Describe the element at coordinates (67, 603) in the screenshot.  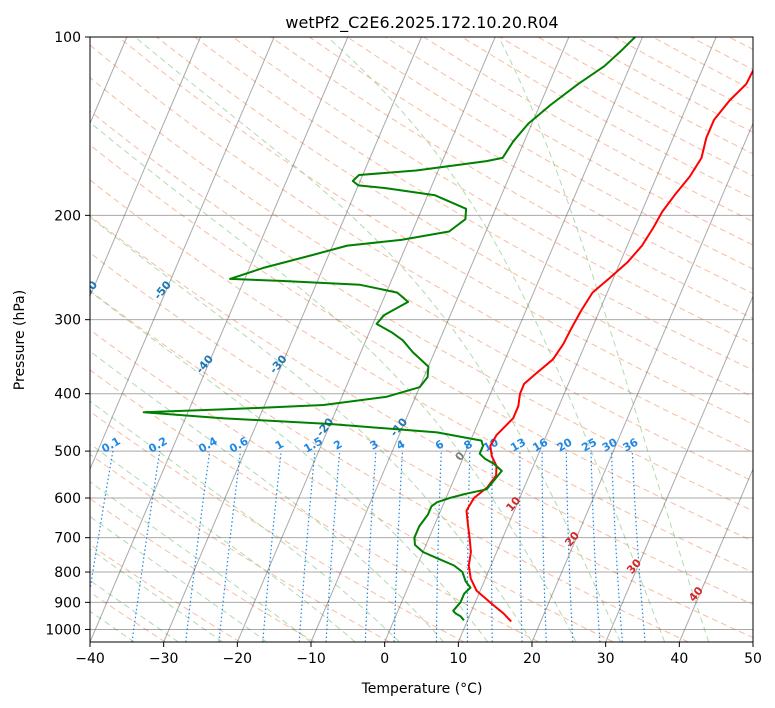
I see `y-tick-label: 900` at that location.